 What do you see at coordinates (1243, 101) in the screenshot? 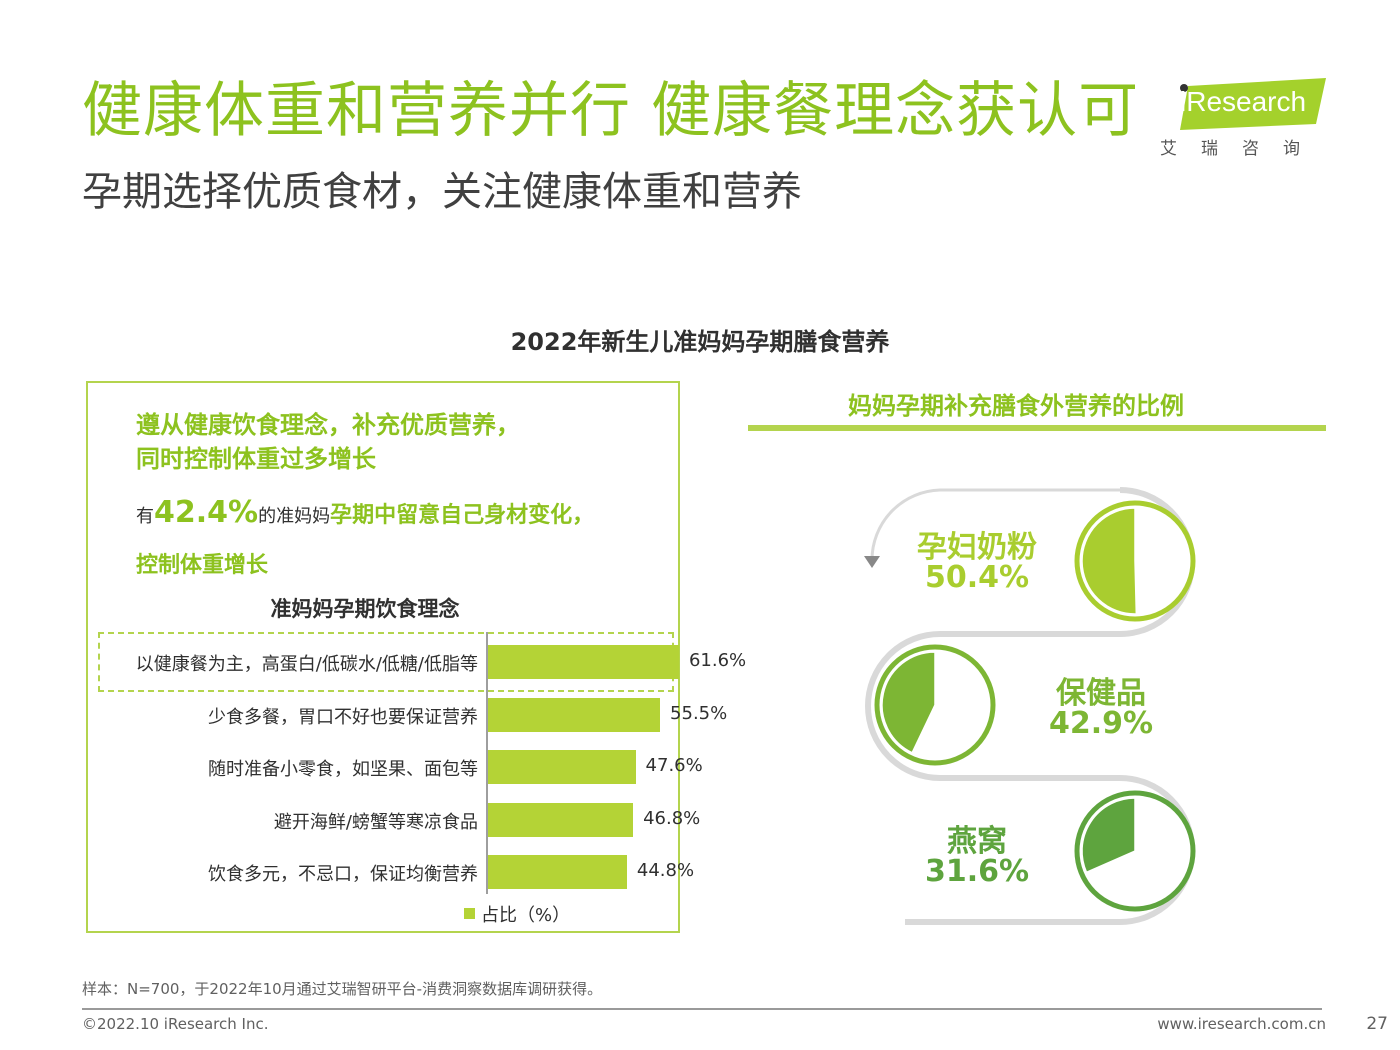
I see `logo-wordmark: iResearch` at bounding box center [1243, 101].